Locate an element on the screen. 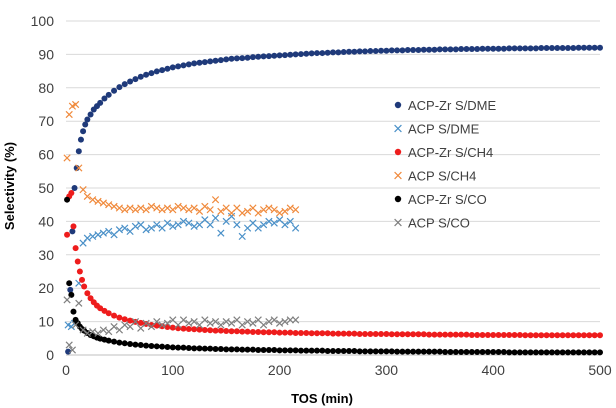 The image size is (616, 408). legend-label: ACP-Zr S/CO is located at coordinates (447, 199).